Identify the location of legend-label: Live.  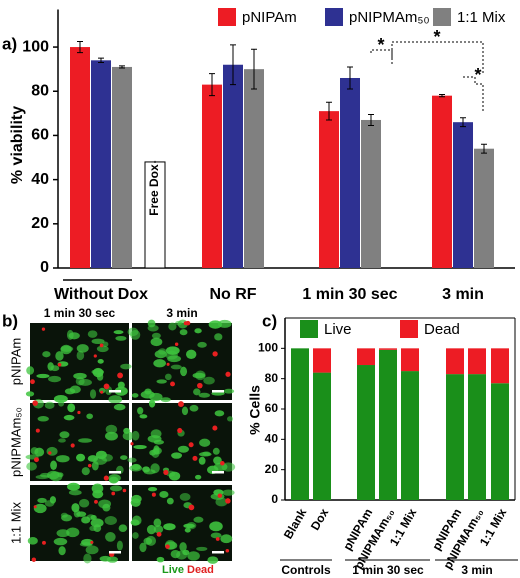
(338, 329).